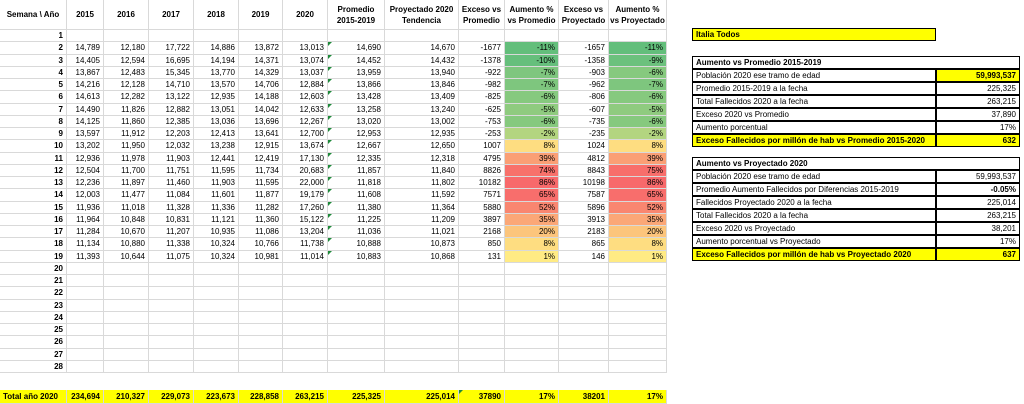  Describe the element at coordinates (482, 121) in the screenshot. I see `table-cell: -753` at that location.